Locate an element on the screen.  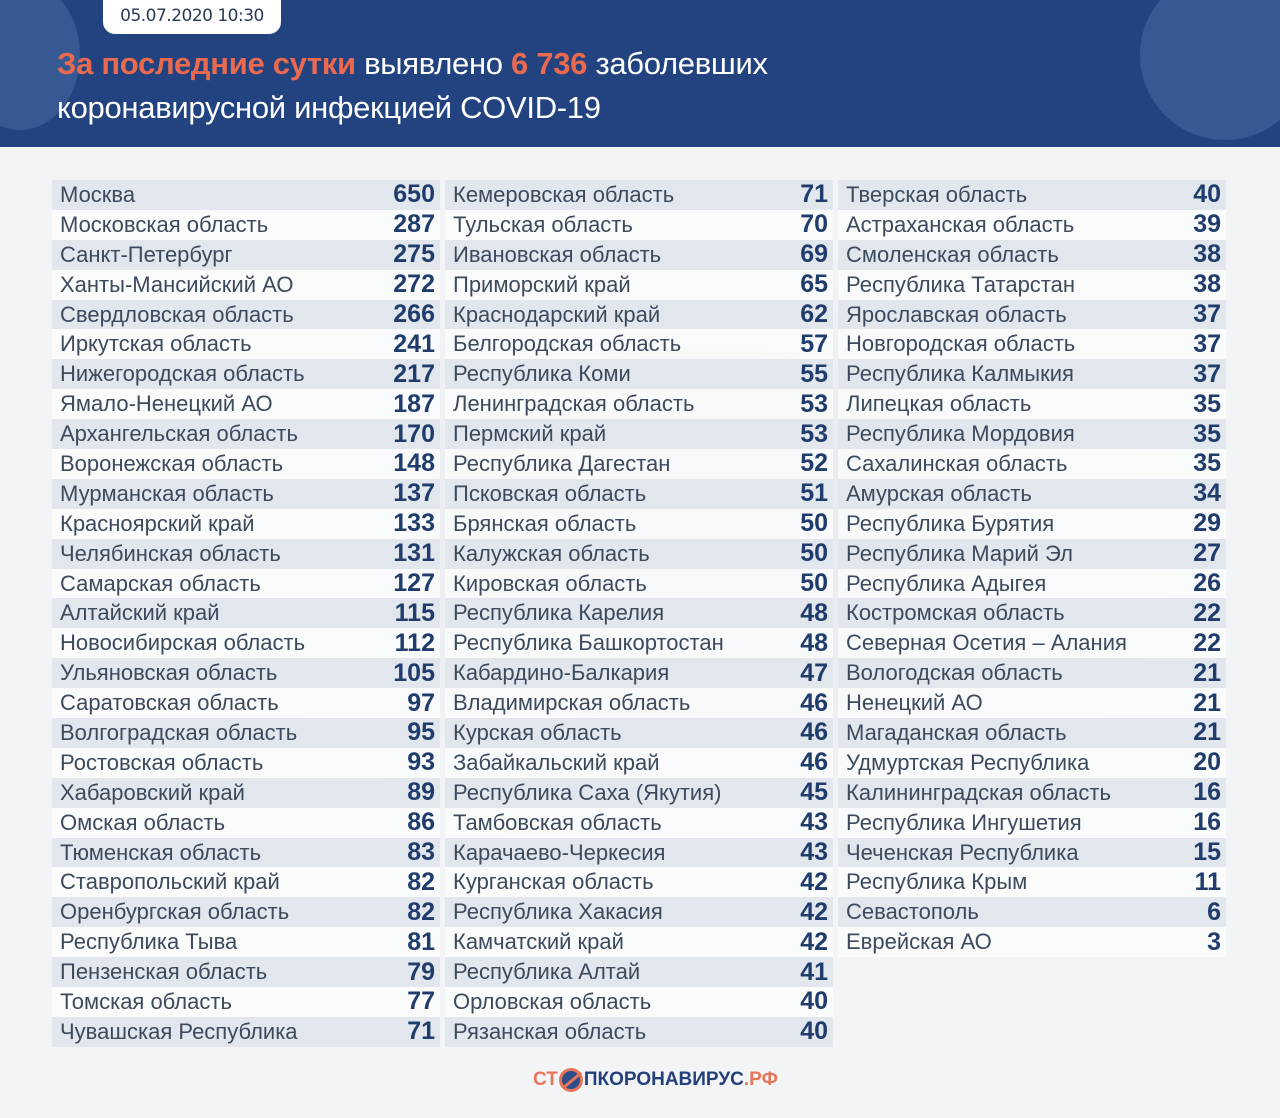
region-name: Калининградская область is located at coordinates (978, 792).